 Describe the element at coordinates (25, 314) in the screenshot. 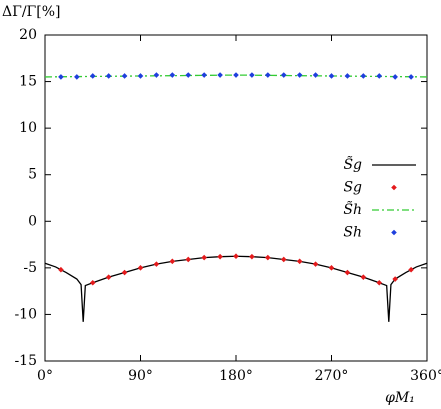

I see `y-tick-label: -10` at that location.